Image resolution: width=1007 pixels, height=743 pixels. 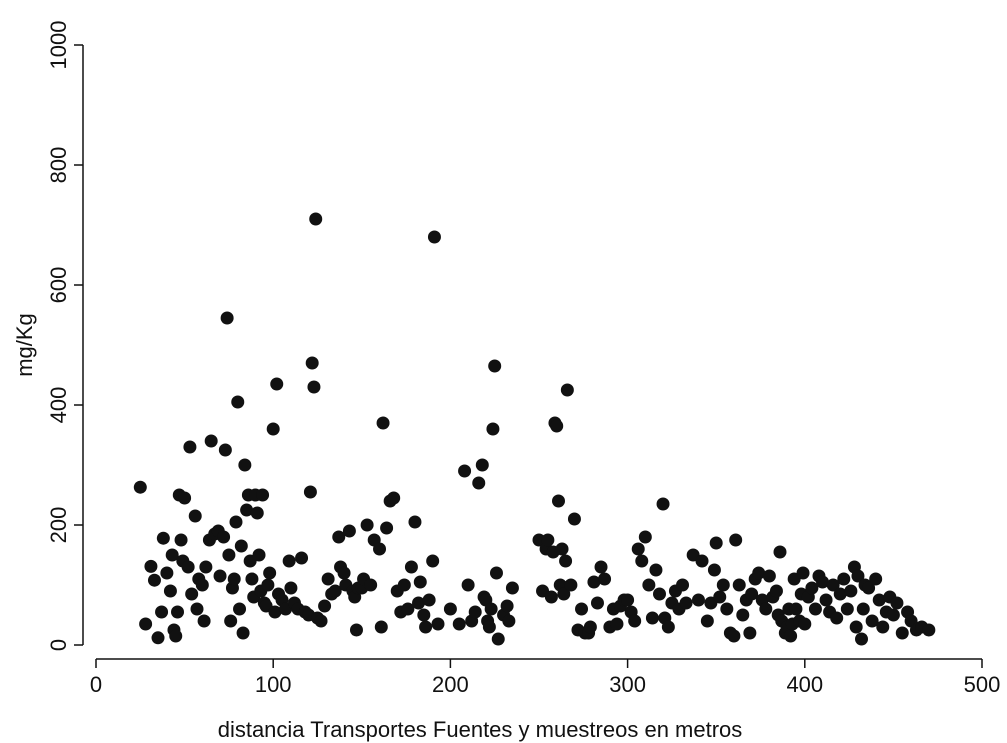 What do you see at coordinates (96, 684) in the screenshot?
I see `x-tick-label: 0` at bounding box center [96, 684].